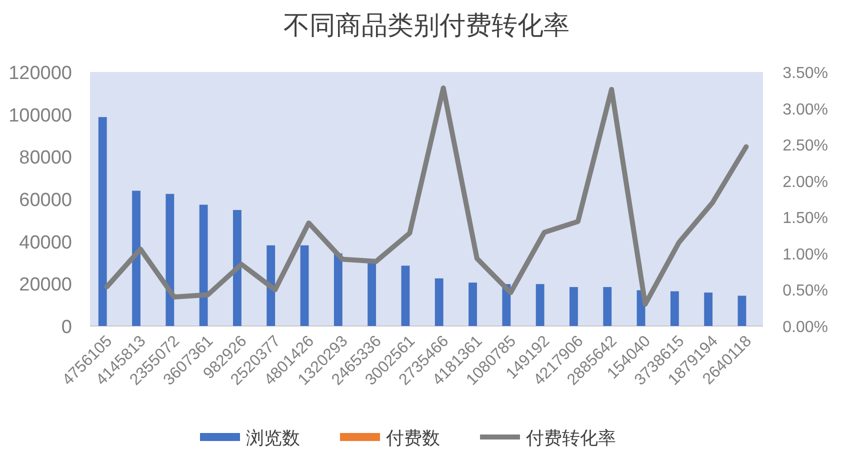 Image resolution: width=853 pixels, height=454 pixels. I want to click on legend-label: 付费转化率, so click(570, 438).